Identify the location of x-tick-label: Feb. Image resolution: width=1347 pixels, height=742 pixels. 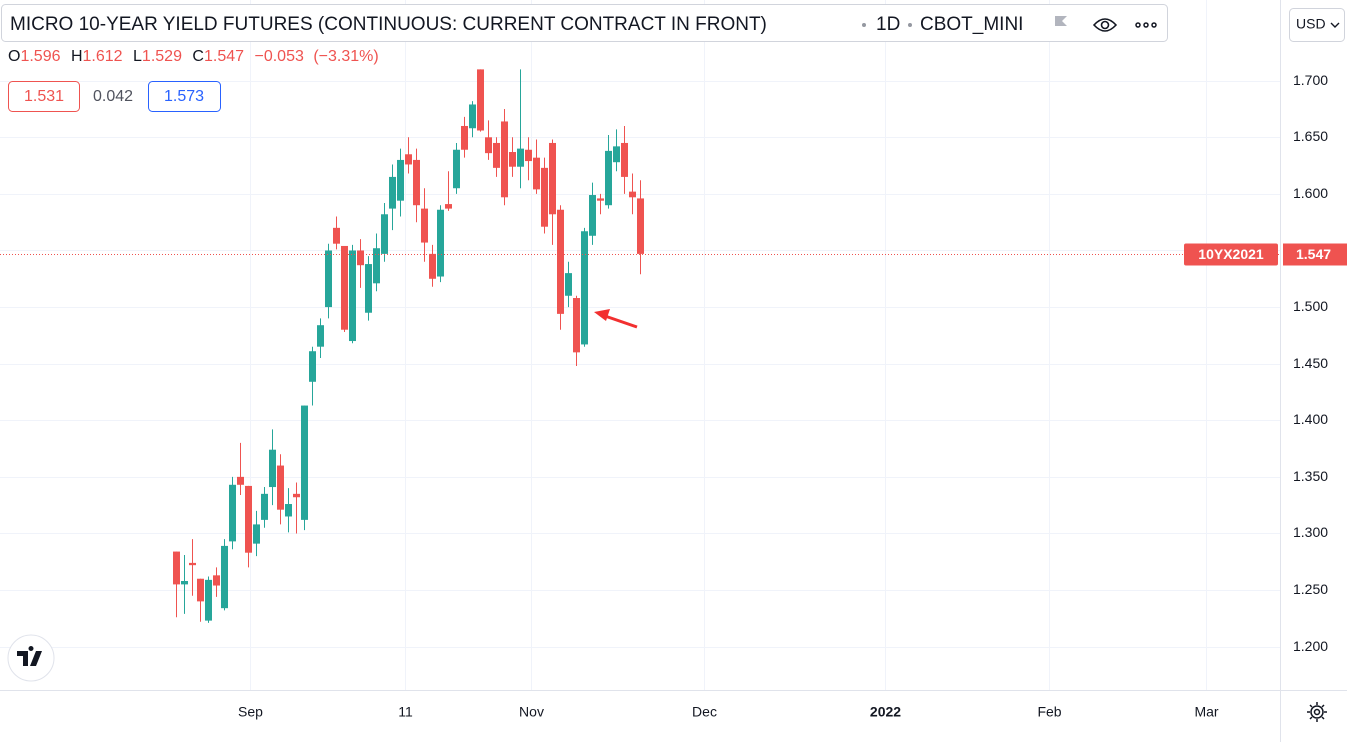
(1049, 712).